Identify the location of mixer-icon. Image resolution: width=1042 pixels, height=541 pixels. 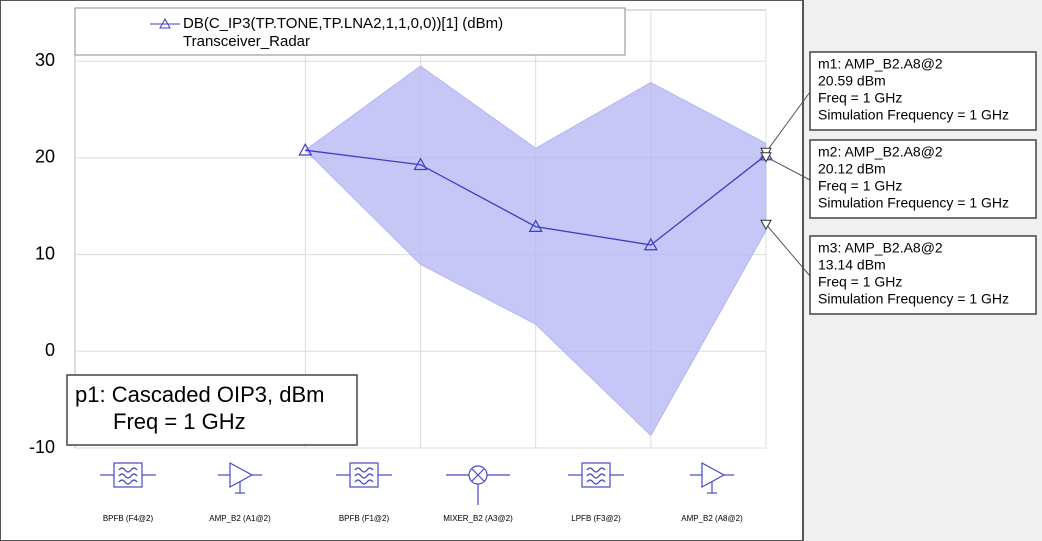
(478, 485).